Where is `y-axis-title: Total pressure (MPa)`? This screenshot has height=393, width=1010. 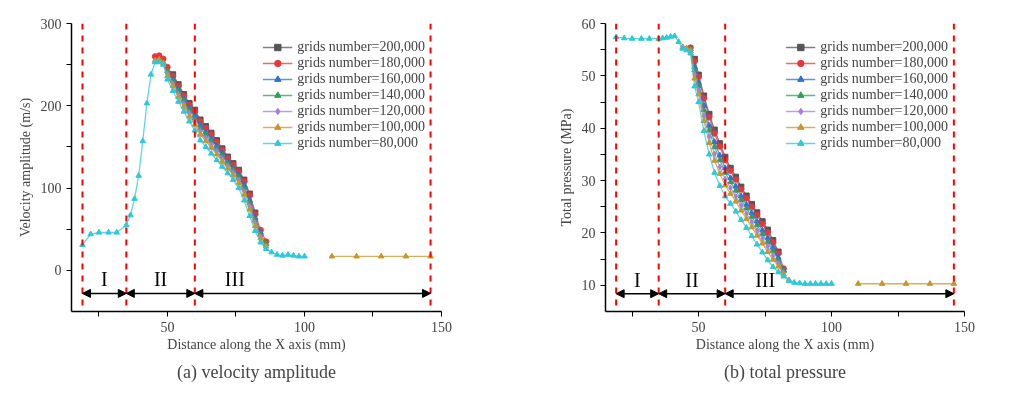
y-axis-title: Total pressure (MPa) is located at coordinates (566, 167).